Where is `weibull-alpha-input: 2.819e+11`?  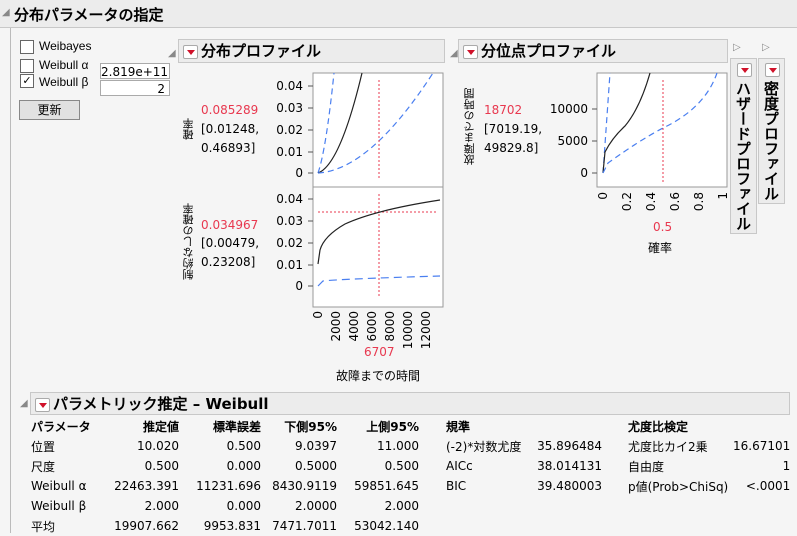 weibull-alpha-input: 2.819e+11 is located at coordinates (135, 71).